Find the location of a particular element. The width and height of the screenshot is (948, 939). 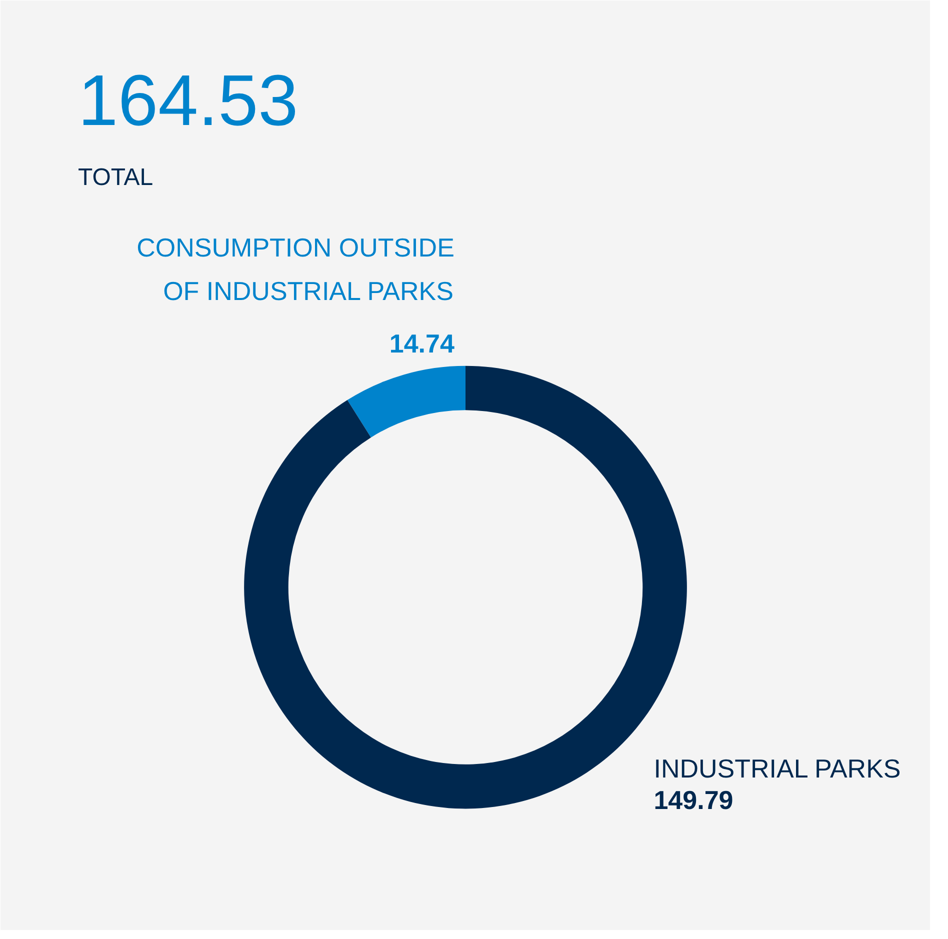

data-label: 149.79 is located at coordinates (694, 800).